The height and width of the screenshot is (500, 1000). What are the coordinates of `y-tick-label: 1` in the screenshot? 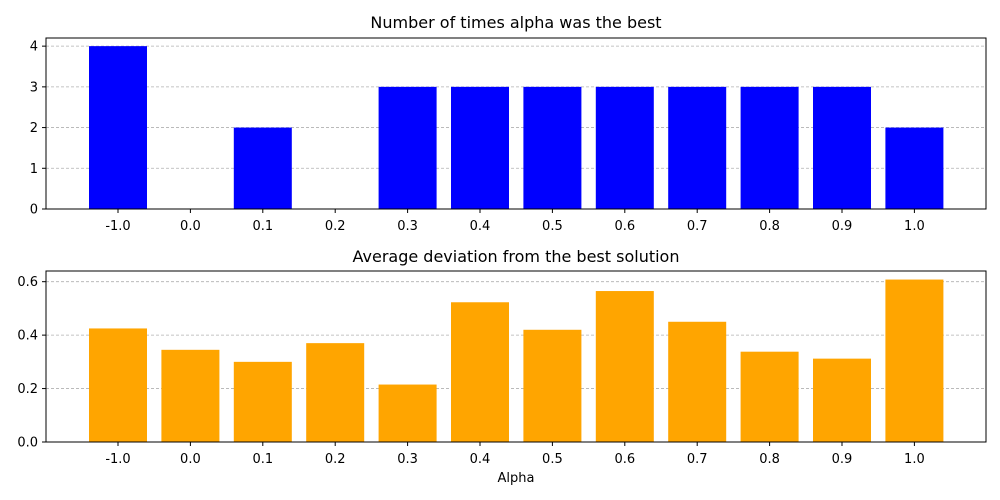 It's located at (34, 169).